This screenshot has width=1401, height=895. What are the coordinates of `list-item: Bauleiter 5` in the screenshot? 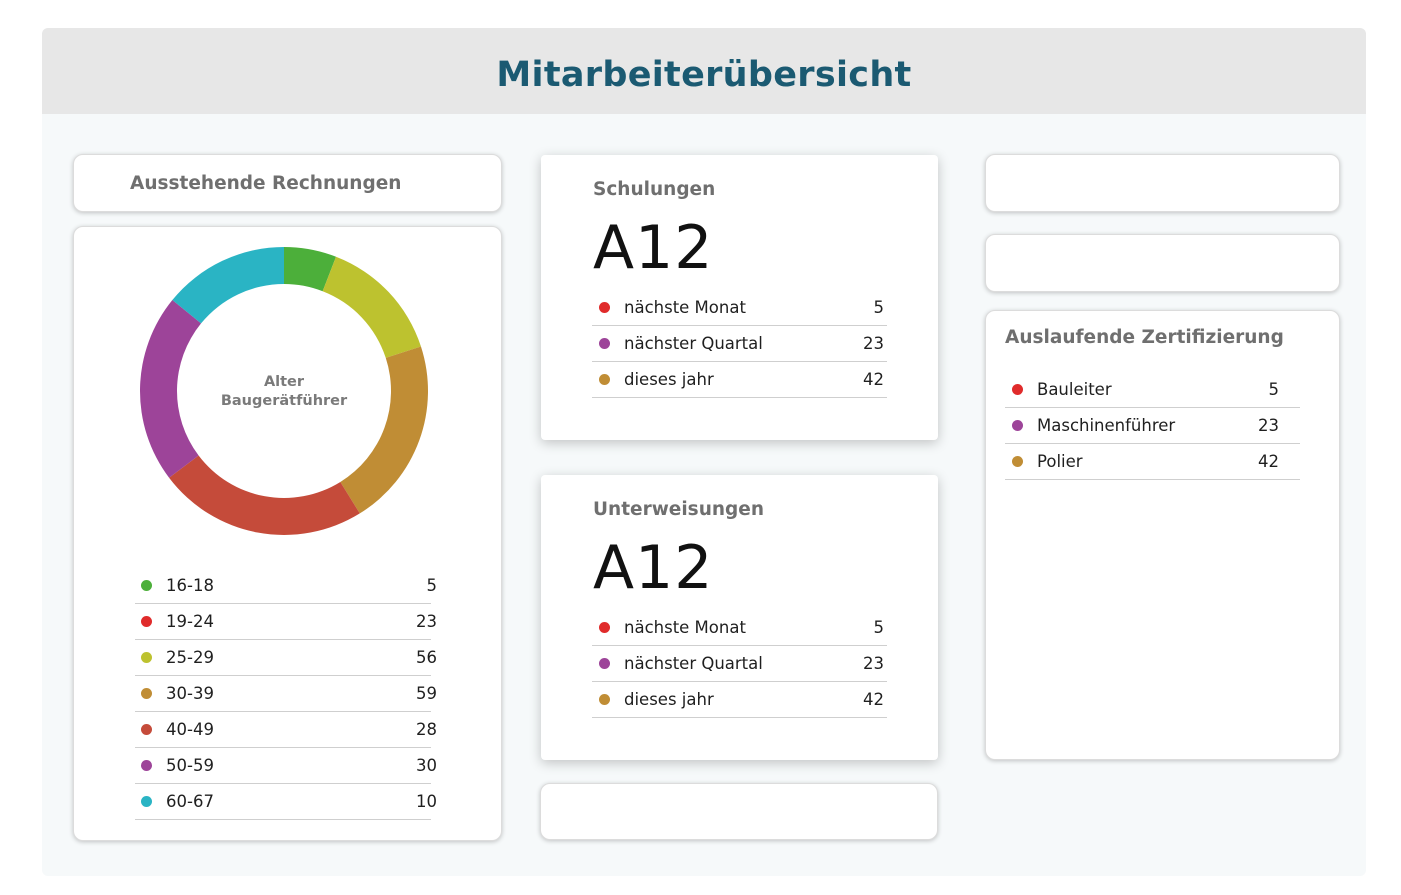 It's located at (1152, 390).